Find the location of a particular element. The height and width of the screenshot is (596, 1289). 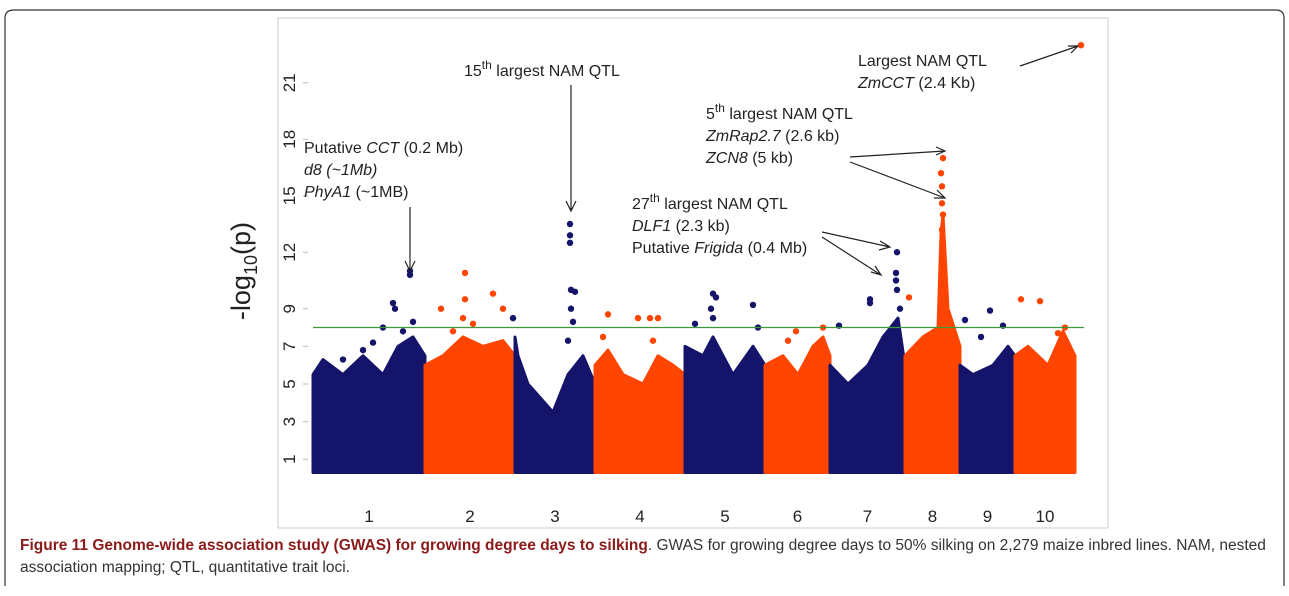

annotation-part: CCT is located at coordinates (383, 148).